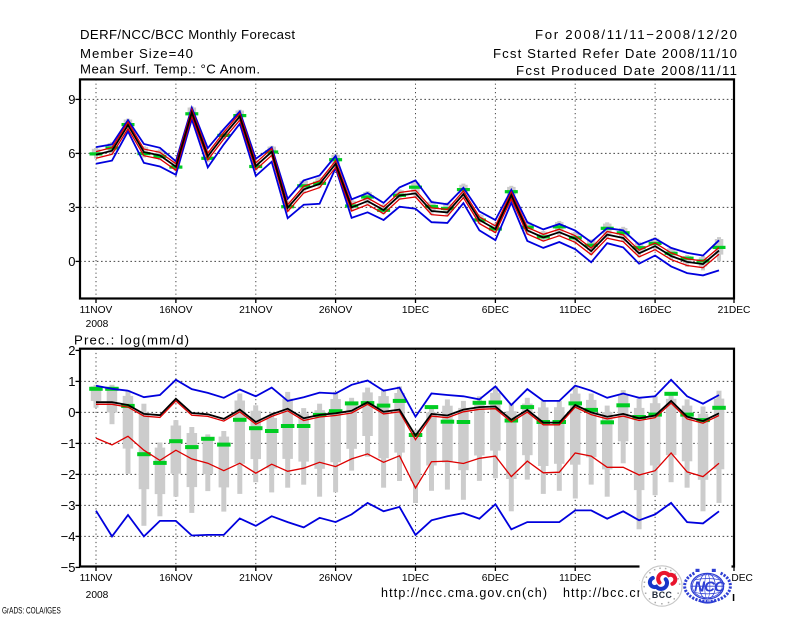 The height and width of the screenshot is (618, 800). What do you see at coordinates (68, 536) in the screenshot?
I see `svg-text: −4` at bounding box center [68, 536].